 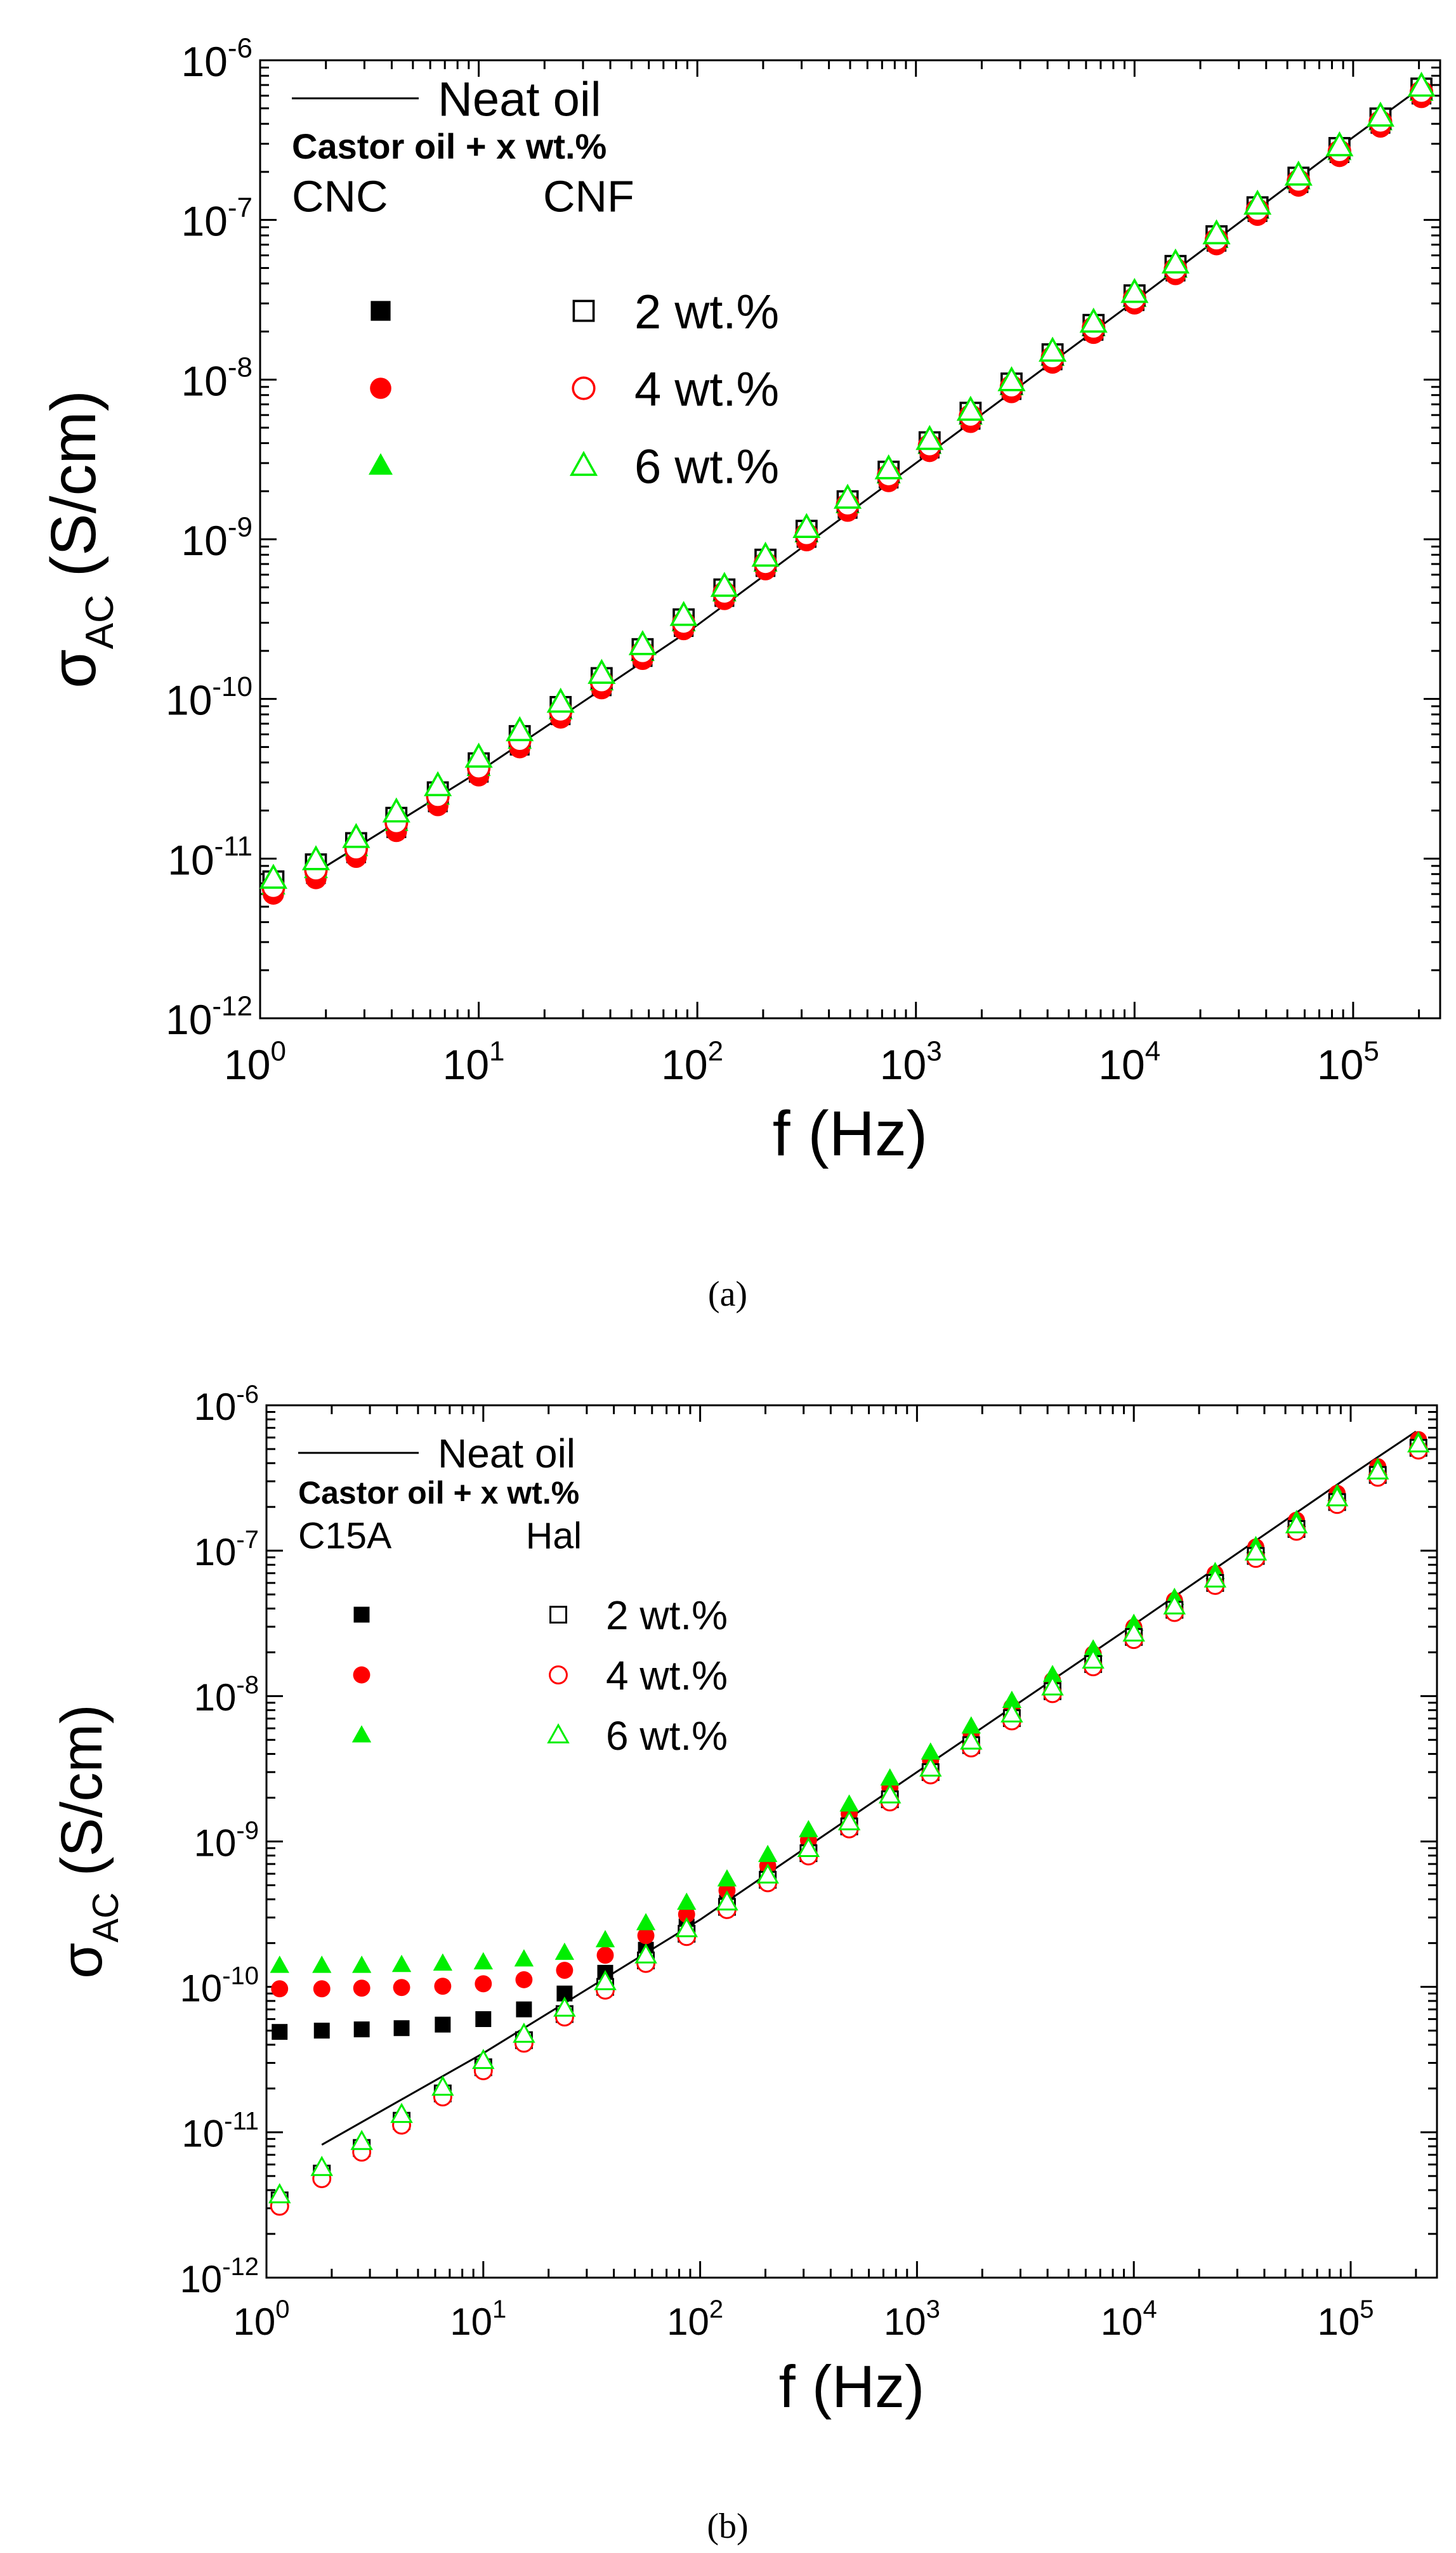 What do you see at coordinates (345, 1535) in the screenshot?
I see `legend-col-filled: C15A` at bounding box center [345, 1535].